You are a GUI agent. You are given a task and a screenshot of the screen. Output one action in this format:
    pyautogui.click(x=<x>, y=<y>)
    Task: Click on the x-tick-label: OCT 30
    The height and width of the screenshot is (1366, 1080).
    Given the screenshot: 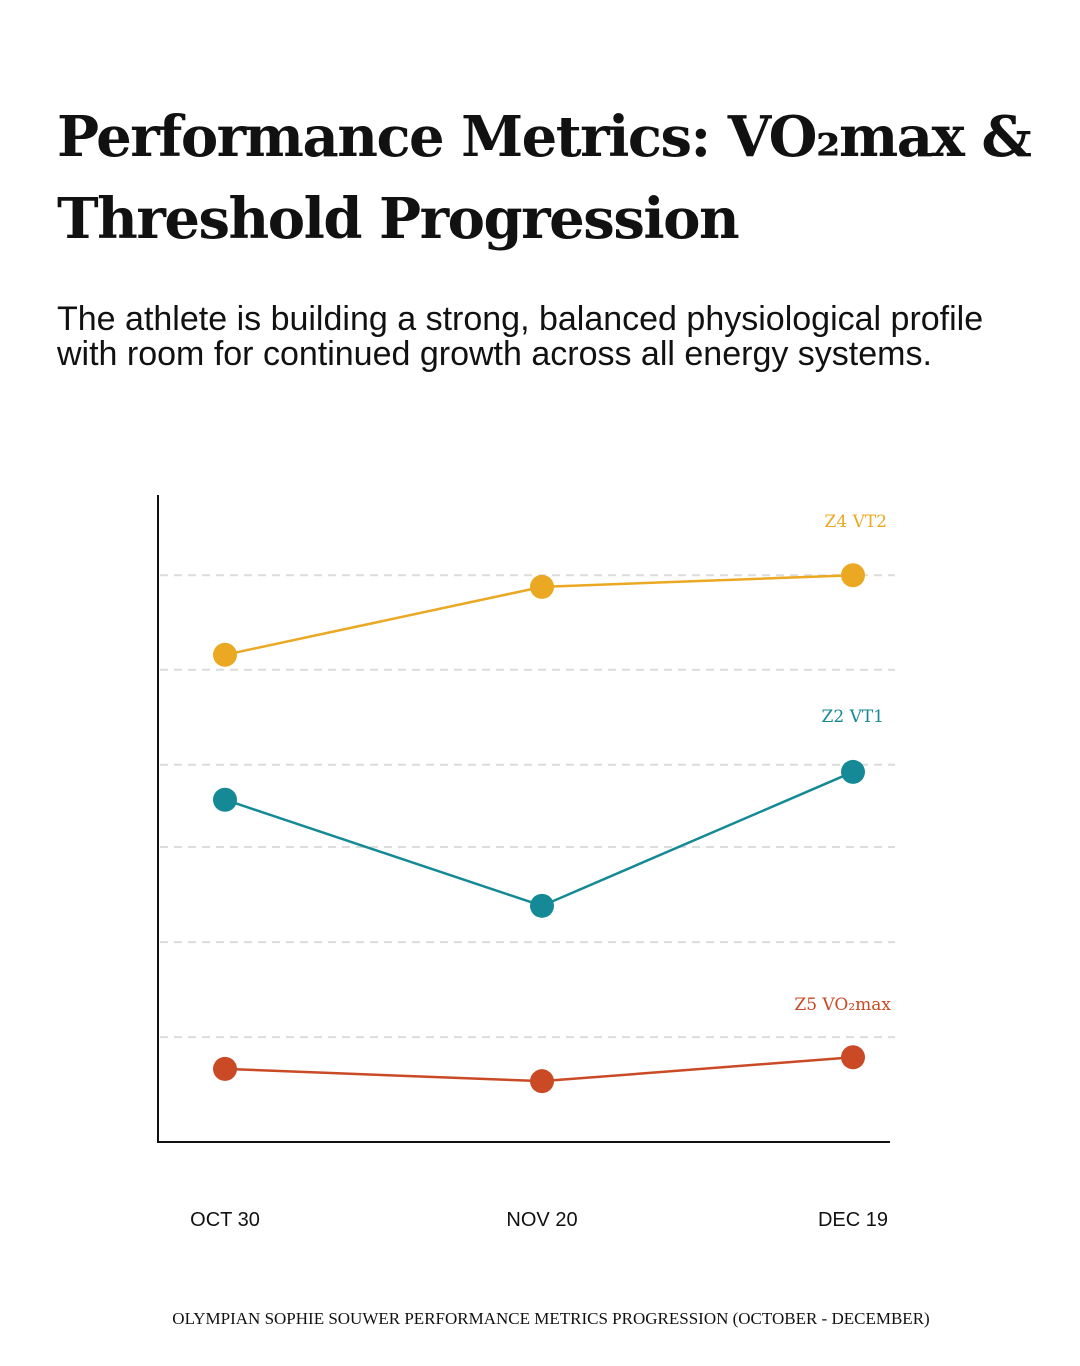 What is the action you would take?
    pyautogui.click(x=225, y=1220)
    